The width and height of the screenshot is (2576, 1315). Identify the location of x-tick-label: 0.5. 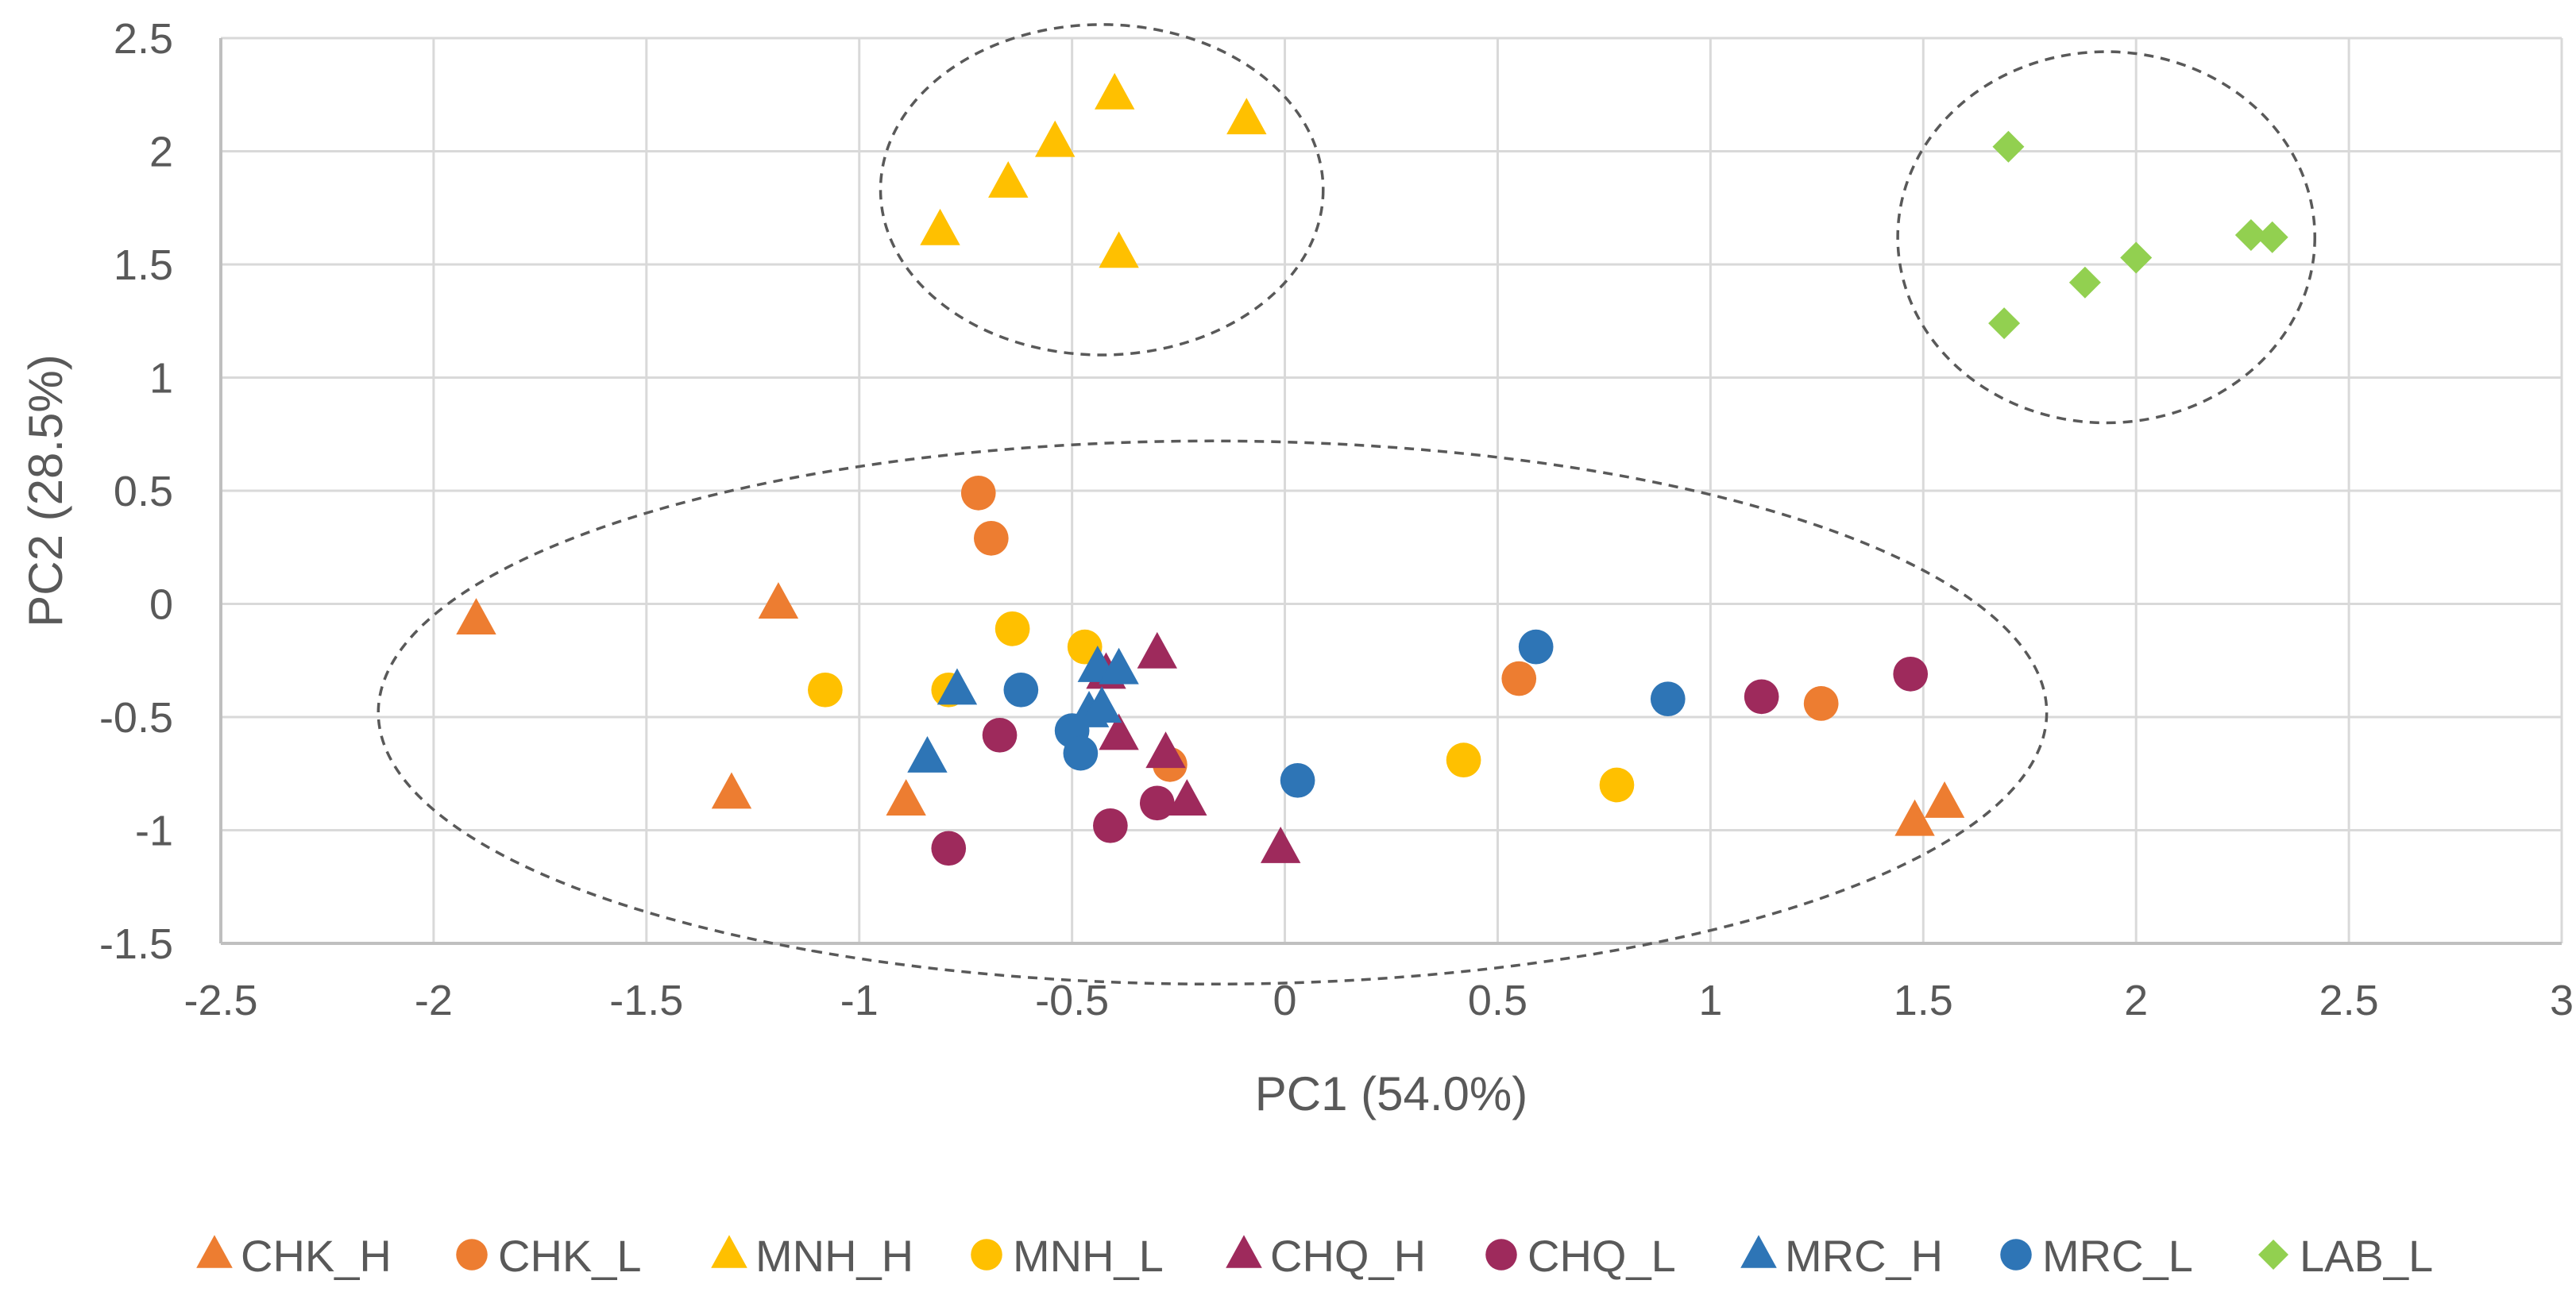
(1498, 1000).